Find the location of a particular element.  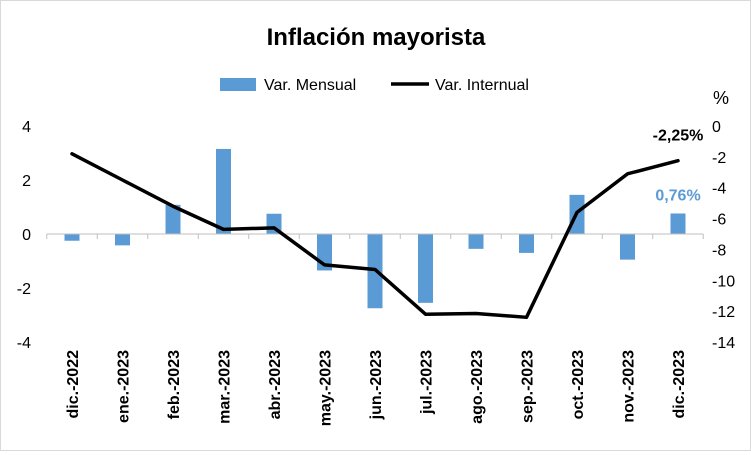

x-axis-label: sep.-2023 is located at coordinates (528, 386).